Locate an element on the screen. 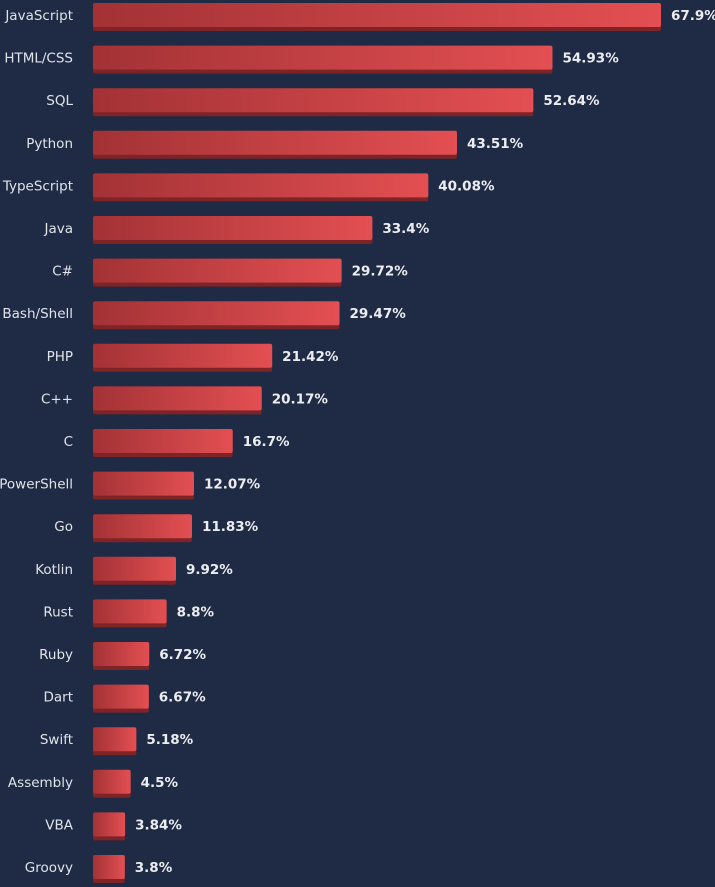 The width and height of the screenshot is (715, 887). bar-row: C# 29.72% is located at coordinates (230, 272).